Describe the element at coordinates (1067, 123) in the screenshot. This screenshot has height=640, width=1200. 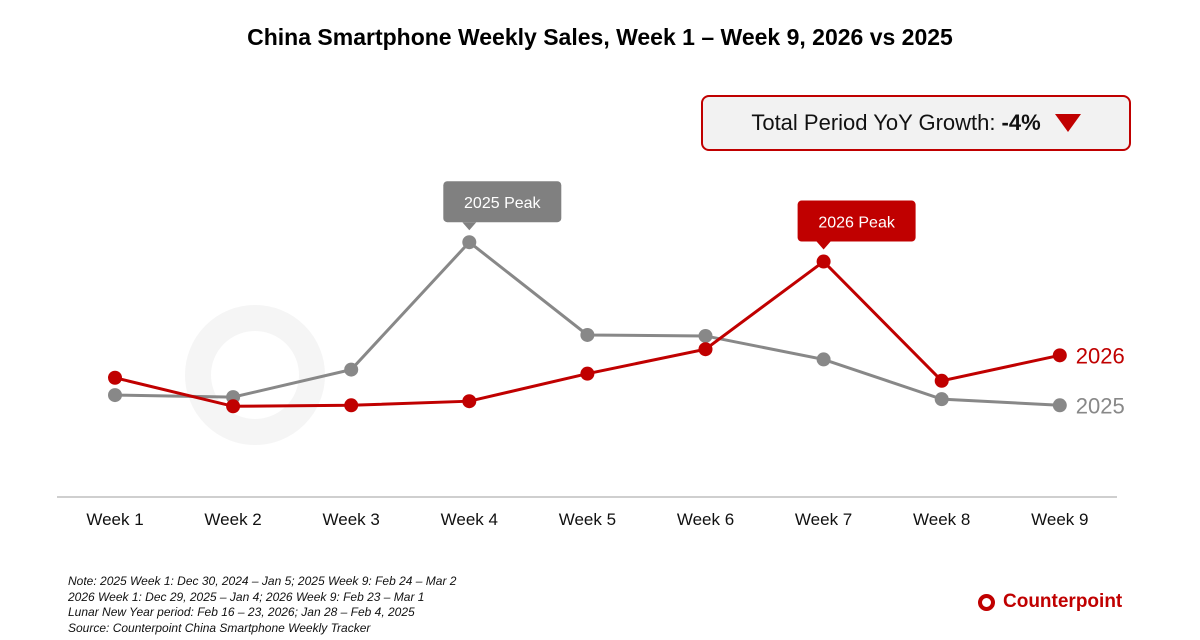
I see `down-triangle-icon` at that location.